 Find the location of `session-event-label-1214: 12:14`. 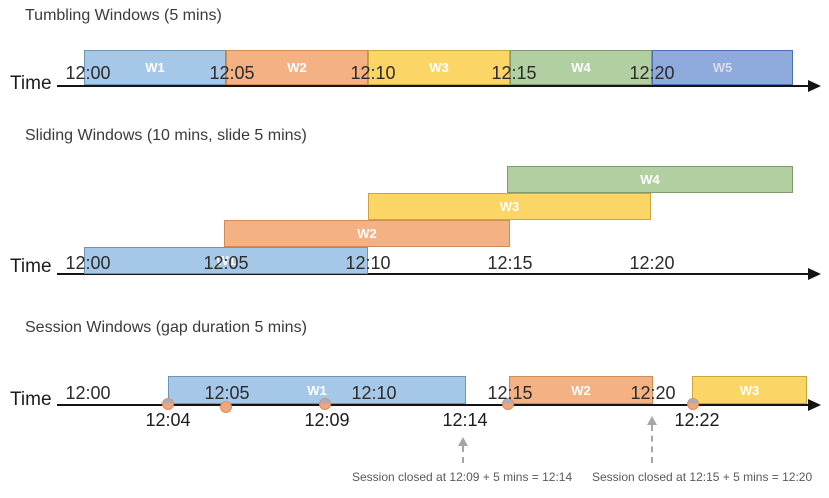

session-event-label-1214: 12:14 is located at coordinates (465, 420).